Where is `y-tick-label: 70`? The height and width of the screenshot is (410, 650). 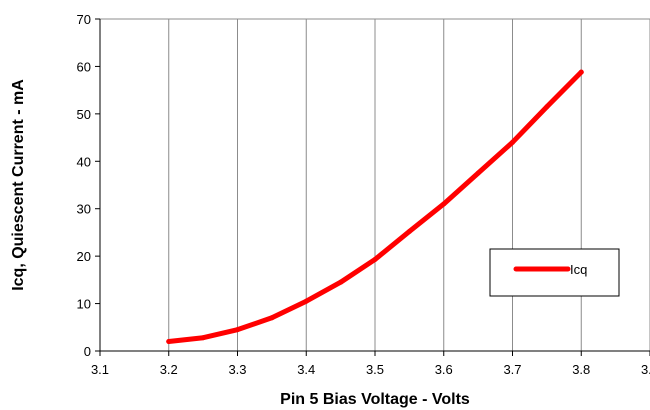 y-tick-label: 70 is located at coordinates (84, 19).